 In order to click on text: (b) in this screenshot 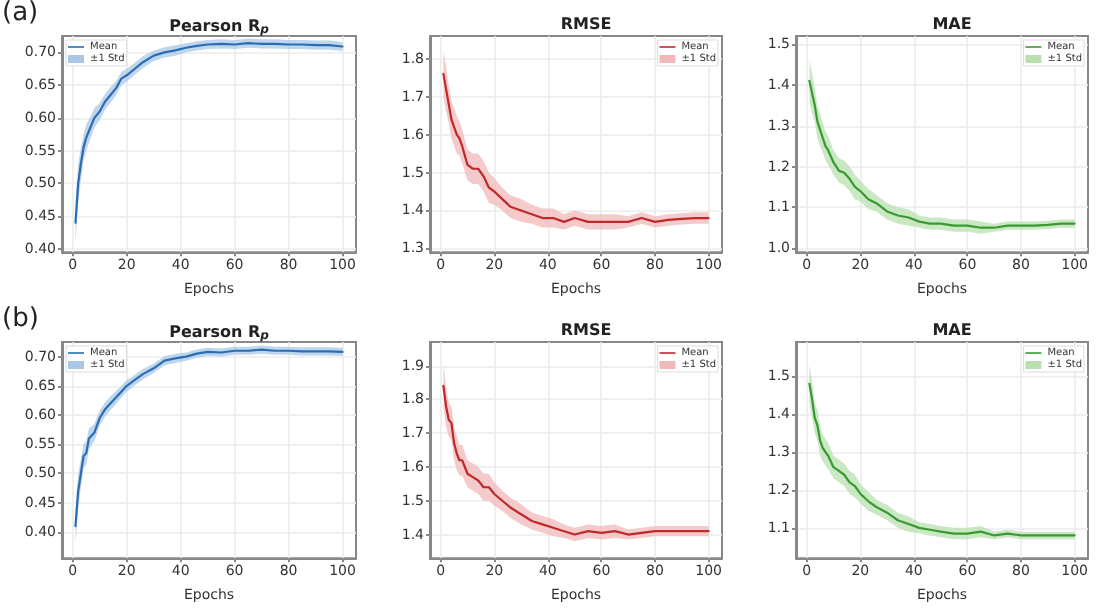, I will do `click(20, 318)`.